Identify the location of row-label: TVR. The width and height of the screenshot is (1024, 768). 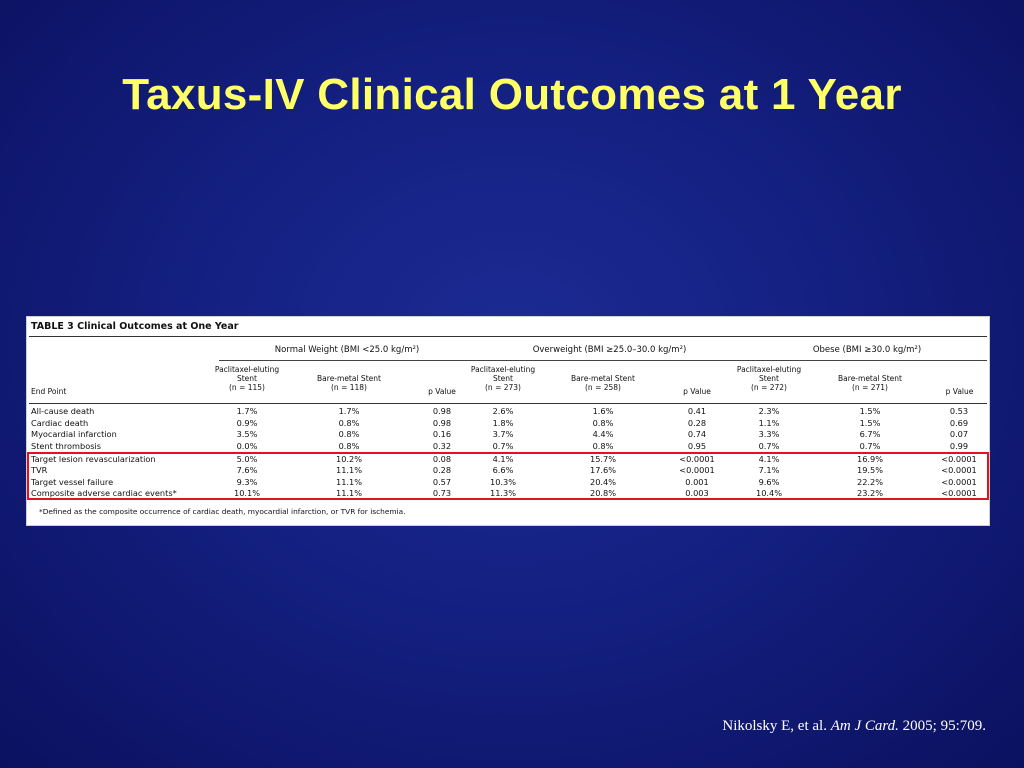
(39, 470).